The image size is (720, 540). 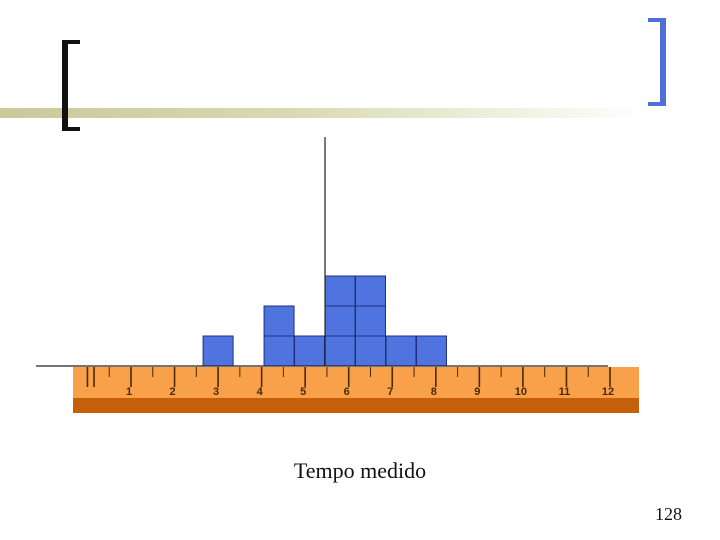 What do you see at coordinates (303, 392) in the screenshot?
I see `ruler-label: 5` at bounding box center [303, 392].